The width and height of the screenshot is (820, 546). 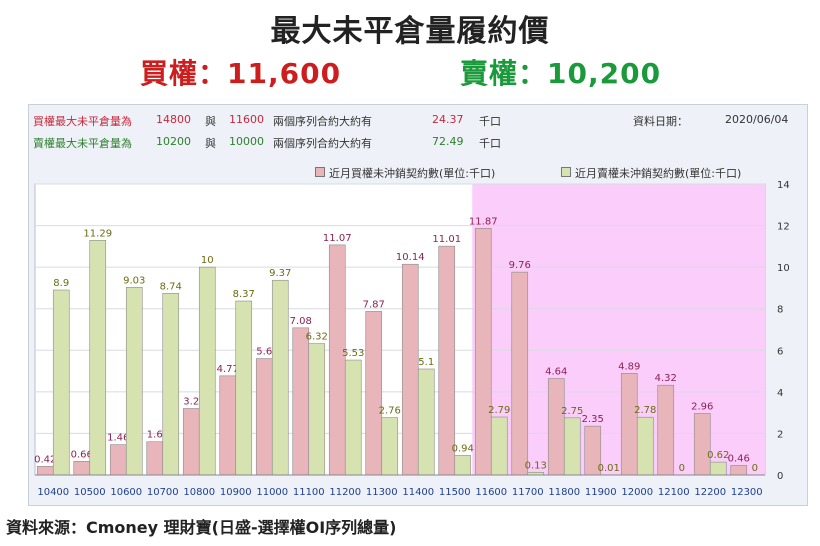 I want to click on put-bar-value-label: 0.62, so click(x=718, y=455).